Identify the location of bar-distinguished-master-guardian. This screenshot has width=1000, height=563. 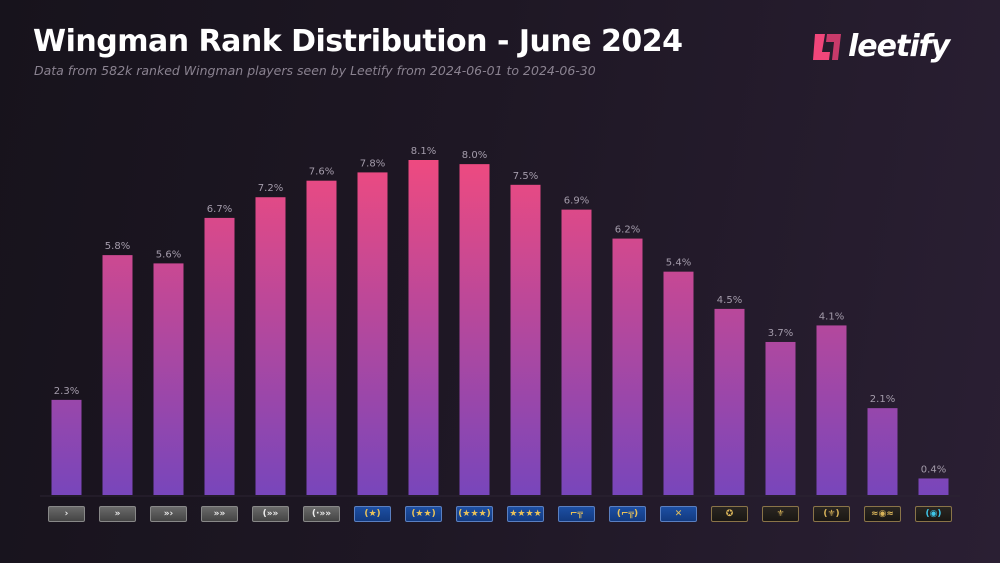
(729, 401).